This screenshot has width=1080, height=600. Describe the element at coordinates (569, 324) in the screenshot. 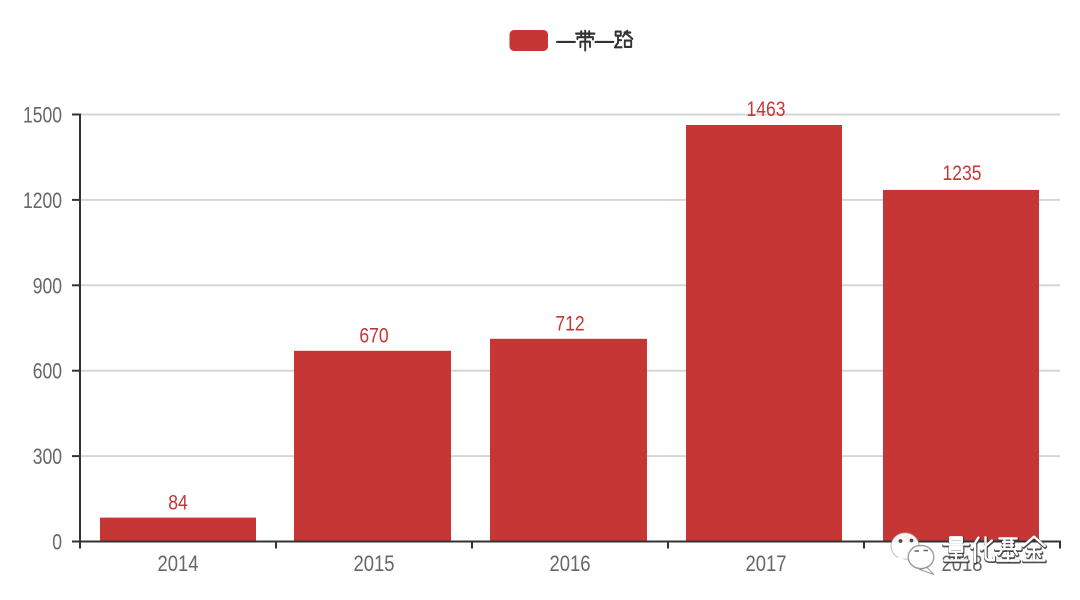

I see `svg-text: 712` at that location.